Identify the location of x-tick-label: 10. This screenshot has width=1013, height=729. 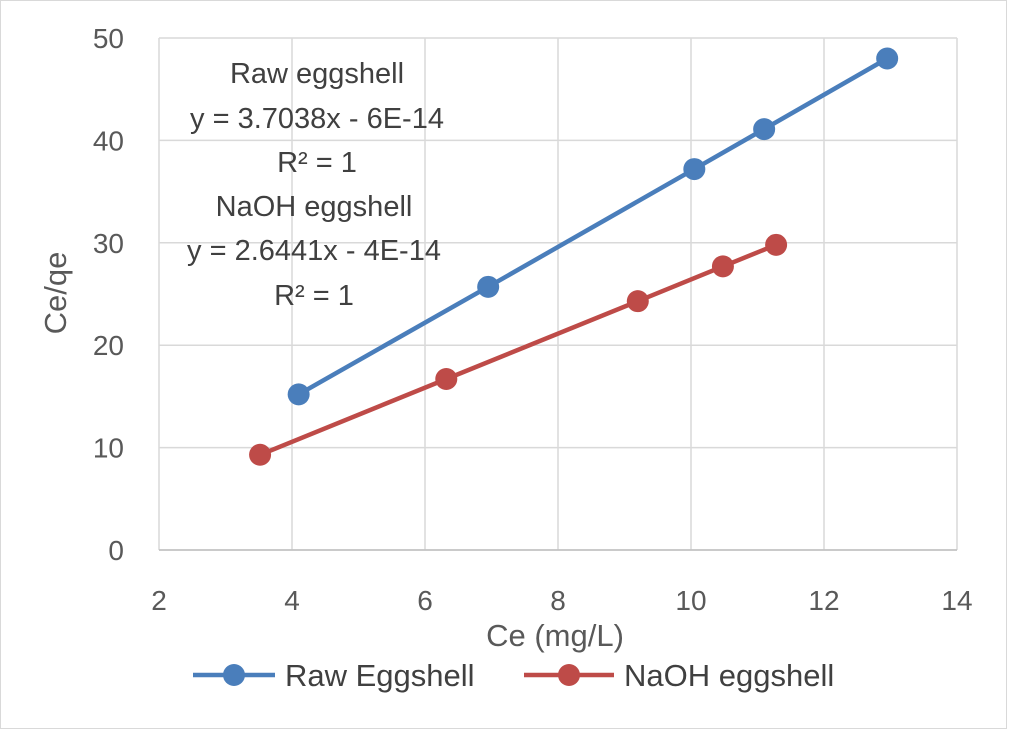
(690, 600).